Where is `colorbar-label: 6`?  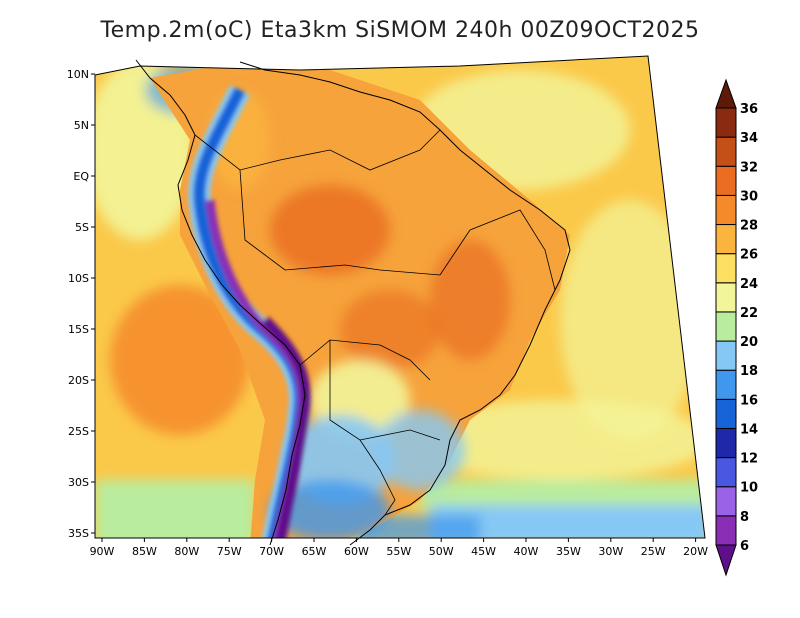 colorbar-label: 6 is located at coordinates (744, 546).